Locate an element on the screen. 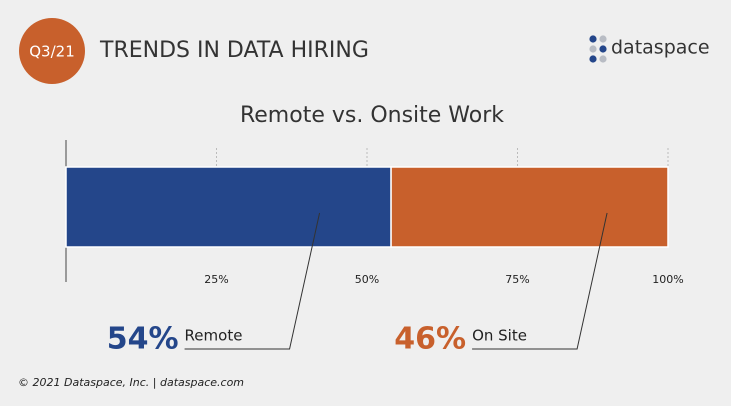 The width and height of the screenshot is (731, 406). chart-title: Remote vs. Onsite Work is located at coordinates (372, 115).